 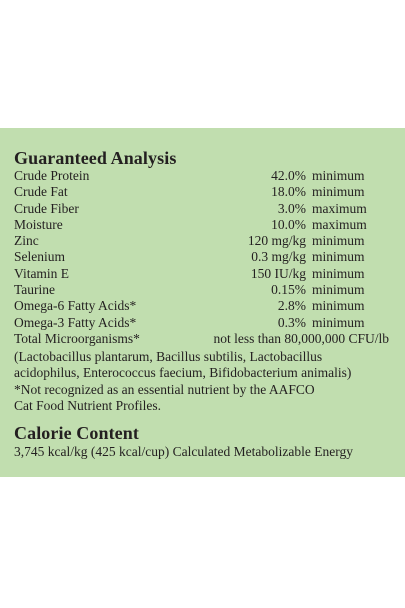 What do you see at coordinates (291, 208) in the screenshot?
I see `nutrient-value: 3.0%` at bounding box center [291, 208].